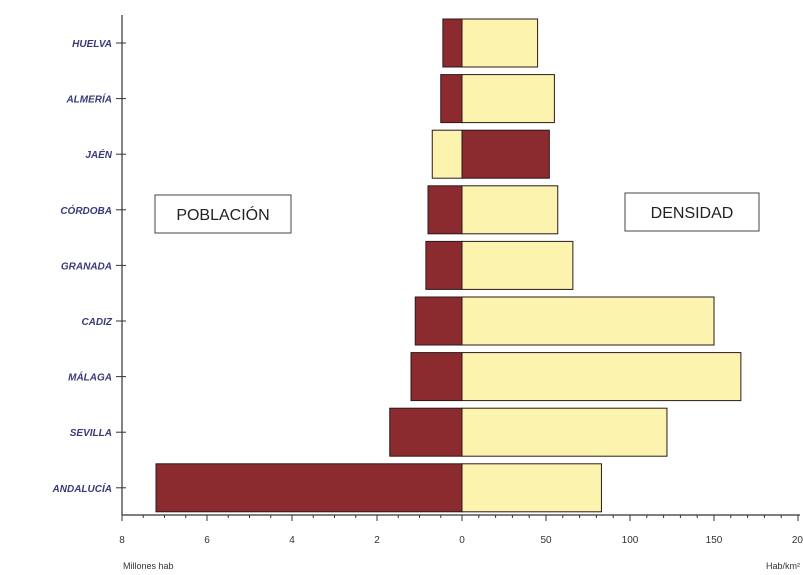  Describe the element at coordinates (98, 154) in the screenshot. I see `category-label: JAÉN` at that location.